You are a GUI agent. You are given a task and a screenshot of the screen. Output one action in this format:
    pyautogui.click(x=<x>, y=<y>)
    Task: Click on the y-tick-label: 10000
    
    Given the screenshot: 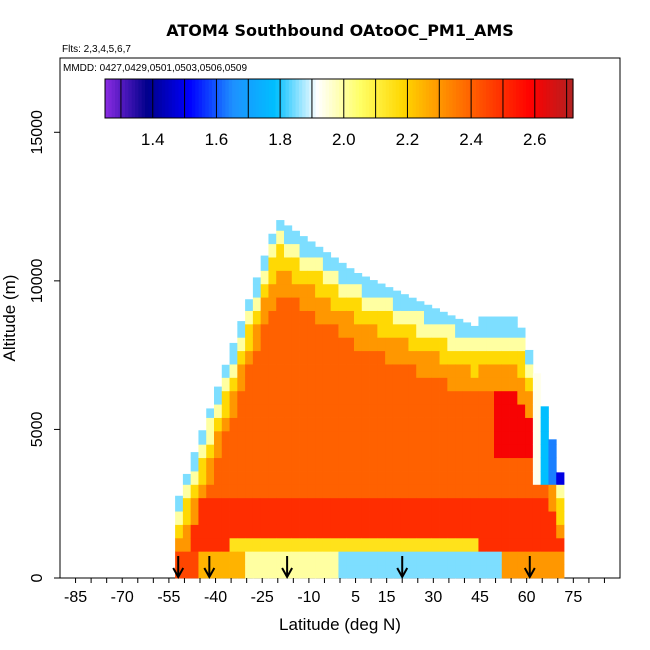 What is the action you would take?
    pyautogui.click(x=37, y=281)
    